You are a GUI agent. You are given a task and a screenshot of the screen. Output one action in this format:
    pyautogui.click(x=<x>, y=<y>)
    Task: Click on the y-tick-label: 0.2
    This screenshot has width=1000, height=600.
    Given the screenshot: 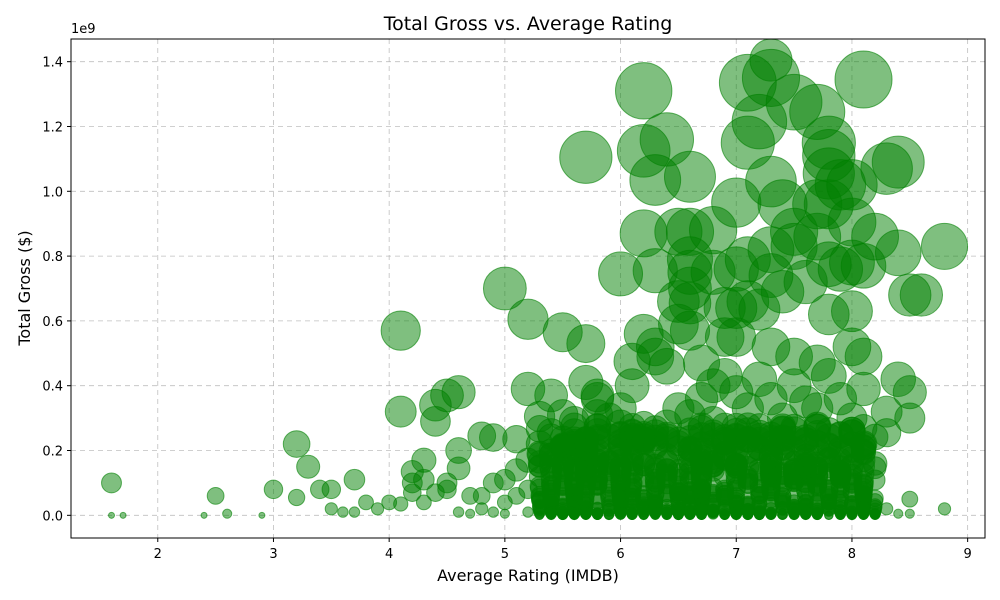 What is the action you would take?
    pyautogui.click(x=52, y=452)
    